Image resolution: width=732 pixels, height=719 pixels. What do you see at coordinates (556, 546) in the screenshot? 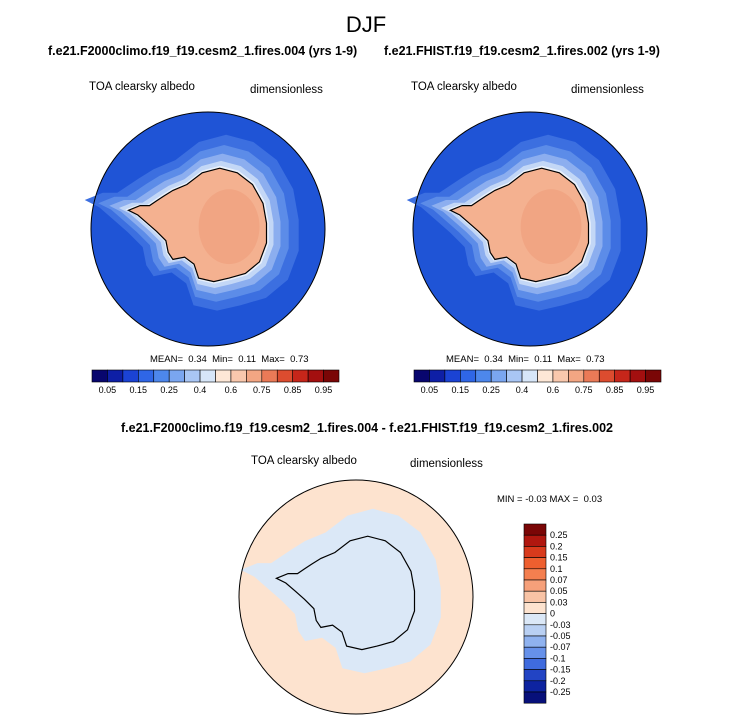
I see `diff-colorbar-tick-label: 0.2` at bounding box center [556, 546].